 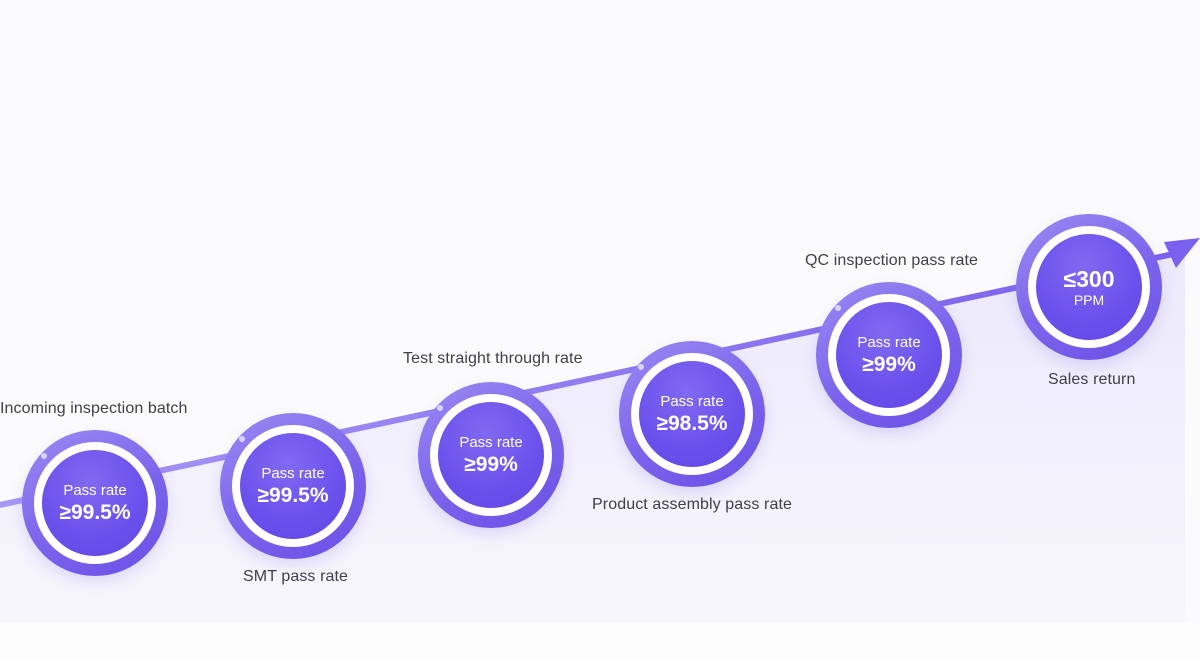 I want to click on stage-label-incoming-inspection: Incoming inspection batch, so click(x=94, y=408).